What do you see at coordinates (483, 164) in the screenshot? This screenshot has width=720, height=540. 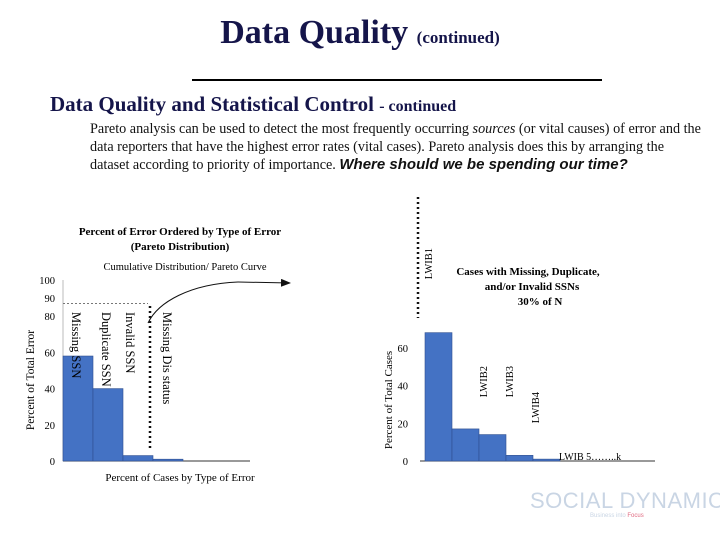 I see `callout-question: Where should we be spending our time?` at bounding box center [483, 164].